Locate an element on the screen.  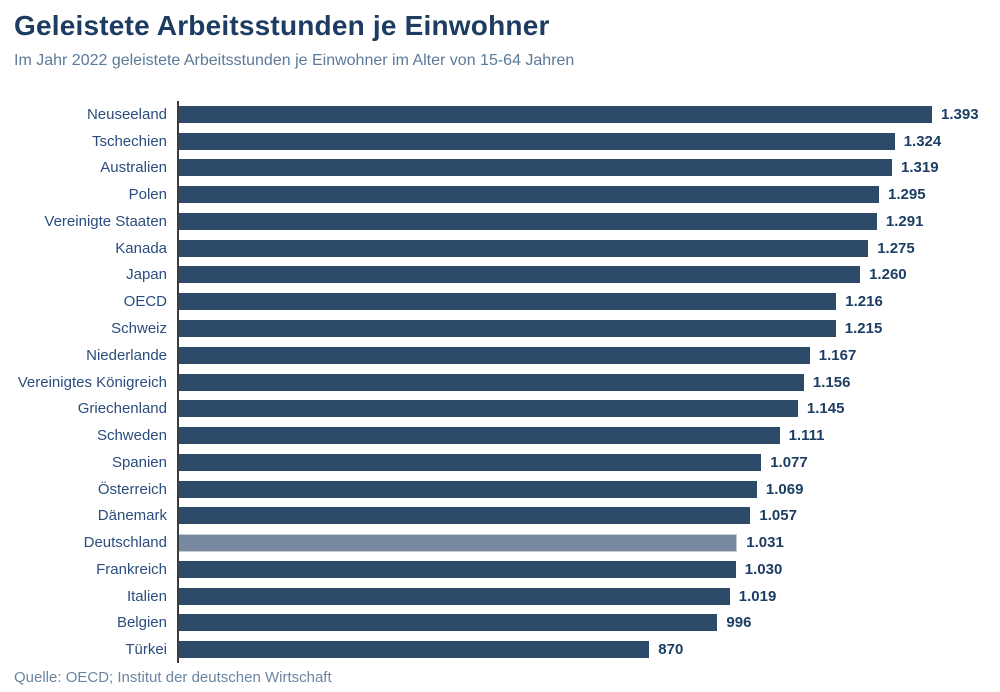
bar-area: 1.216 is located at coordinates (585, 302).